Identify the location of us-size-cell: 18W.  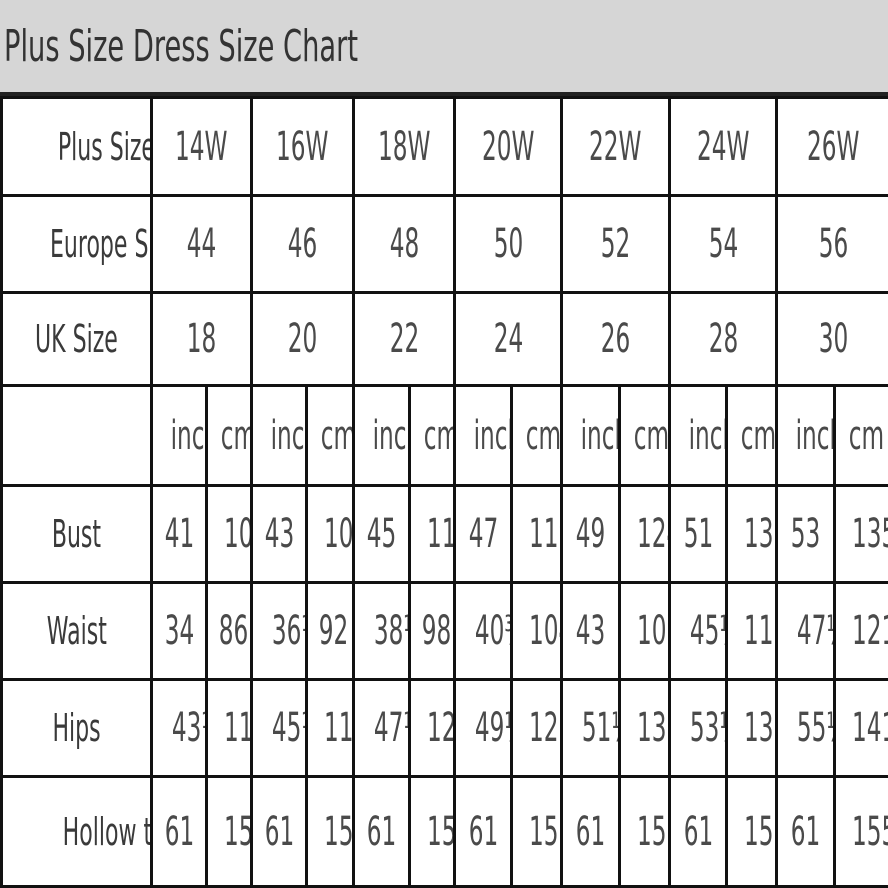
(404, 146).